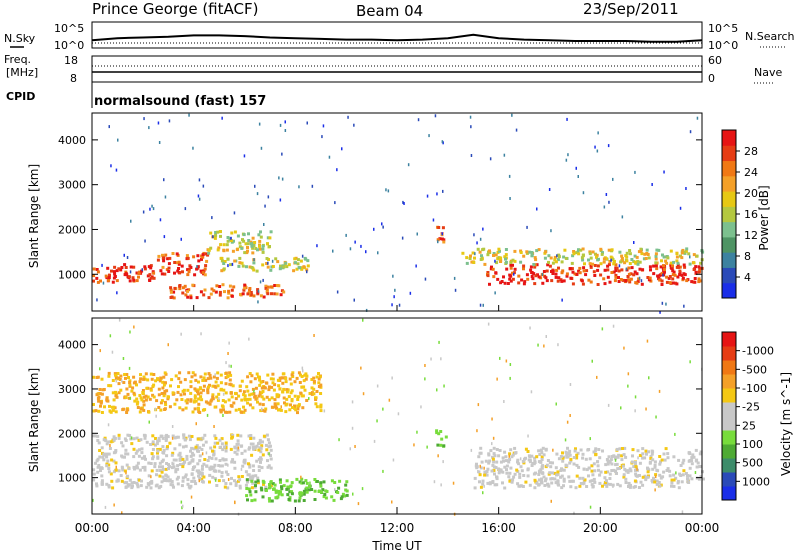 Image resolution: width=800 pixels, height=558 pixels. Describe the element at coordinates (764, 217) in the screenshot. I see `power-colorbar-label: Power [dB]` at that location.